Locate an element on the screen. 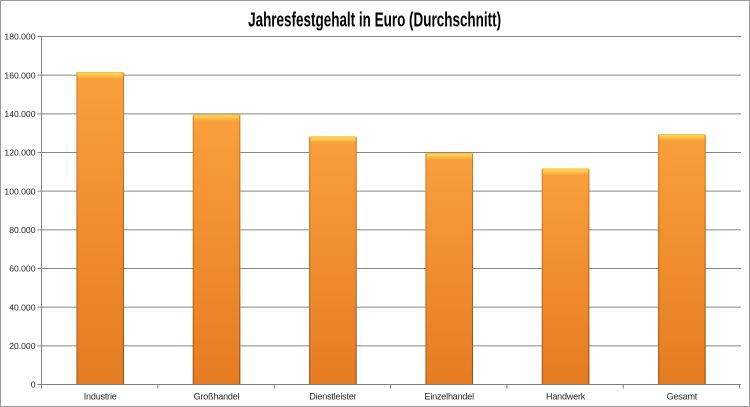  svg-text: 100.000 is located at coordinates (19, 191).